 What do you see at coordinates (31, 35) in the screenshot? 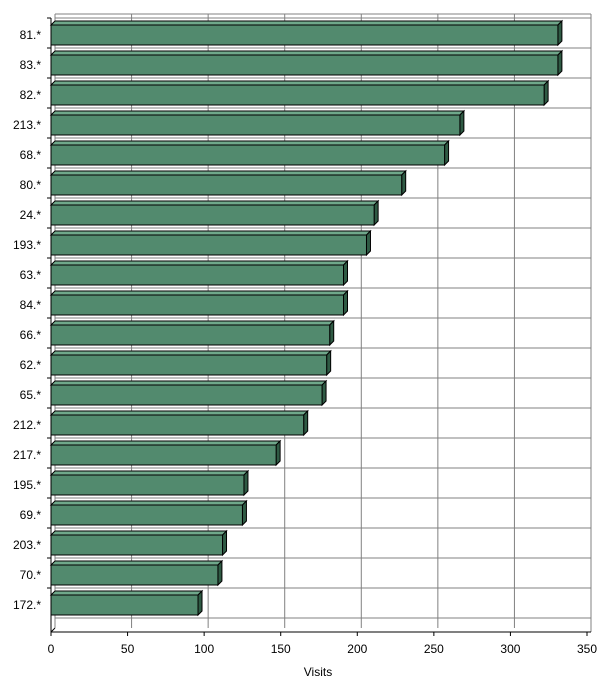
I see `category-label: 81.*` at bounding box center [31, 35].